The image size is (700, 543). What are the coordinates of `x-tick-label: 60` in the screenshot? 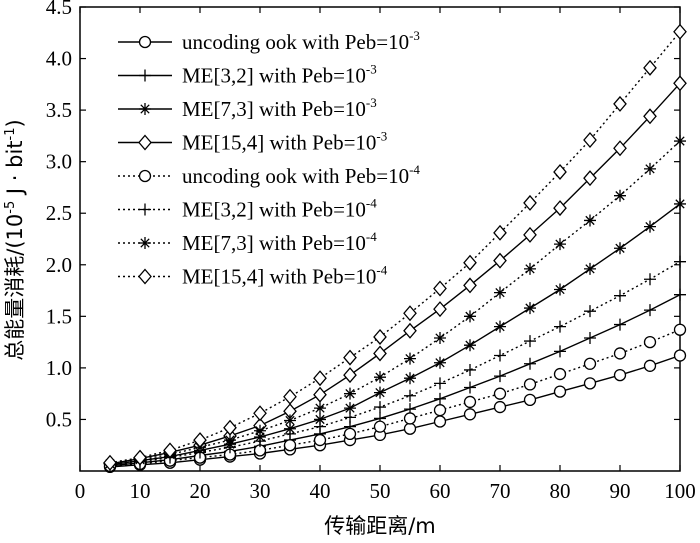 It's located at (440, 491).